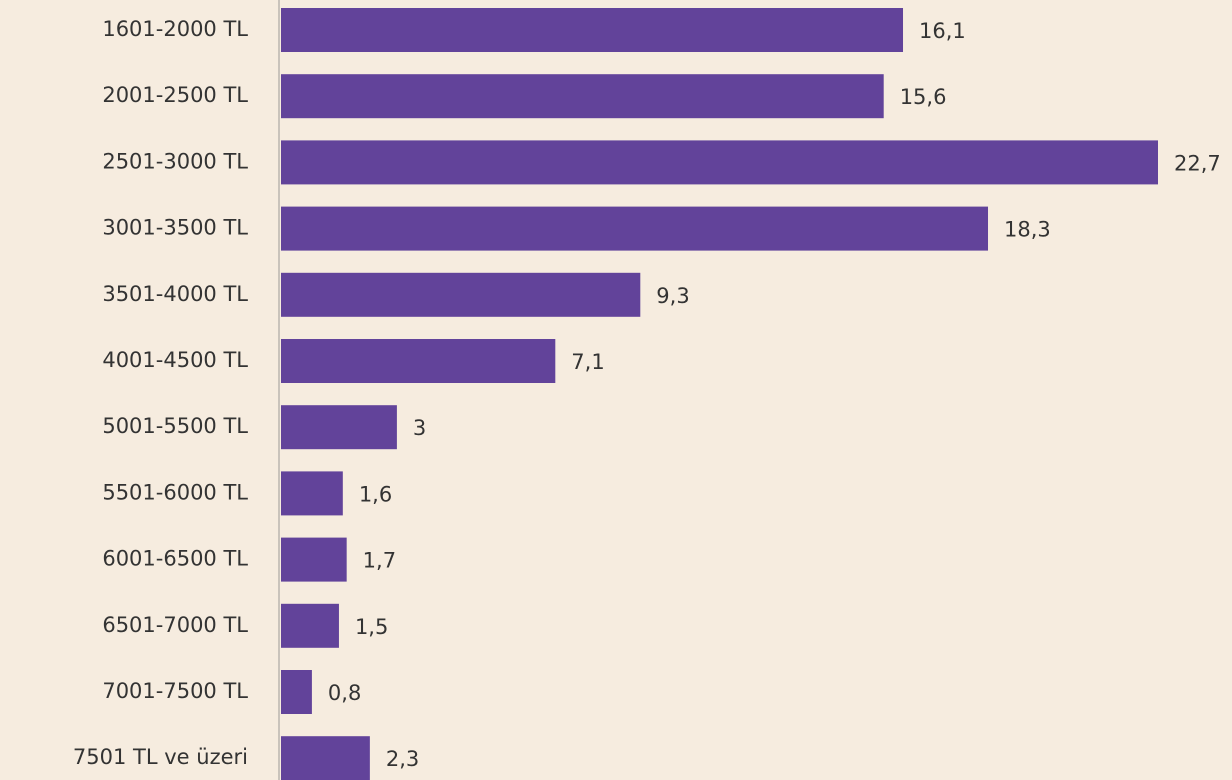 This screenshot has width=1232, height=780. I want to click on category-label: 6001-6500 TL, so click(175, 559).